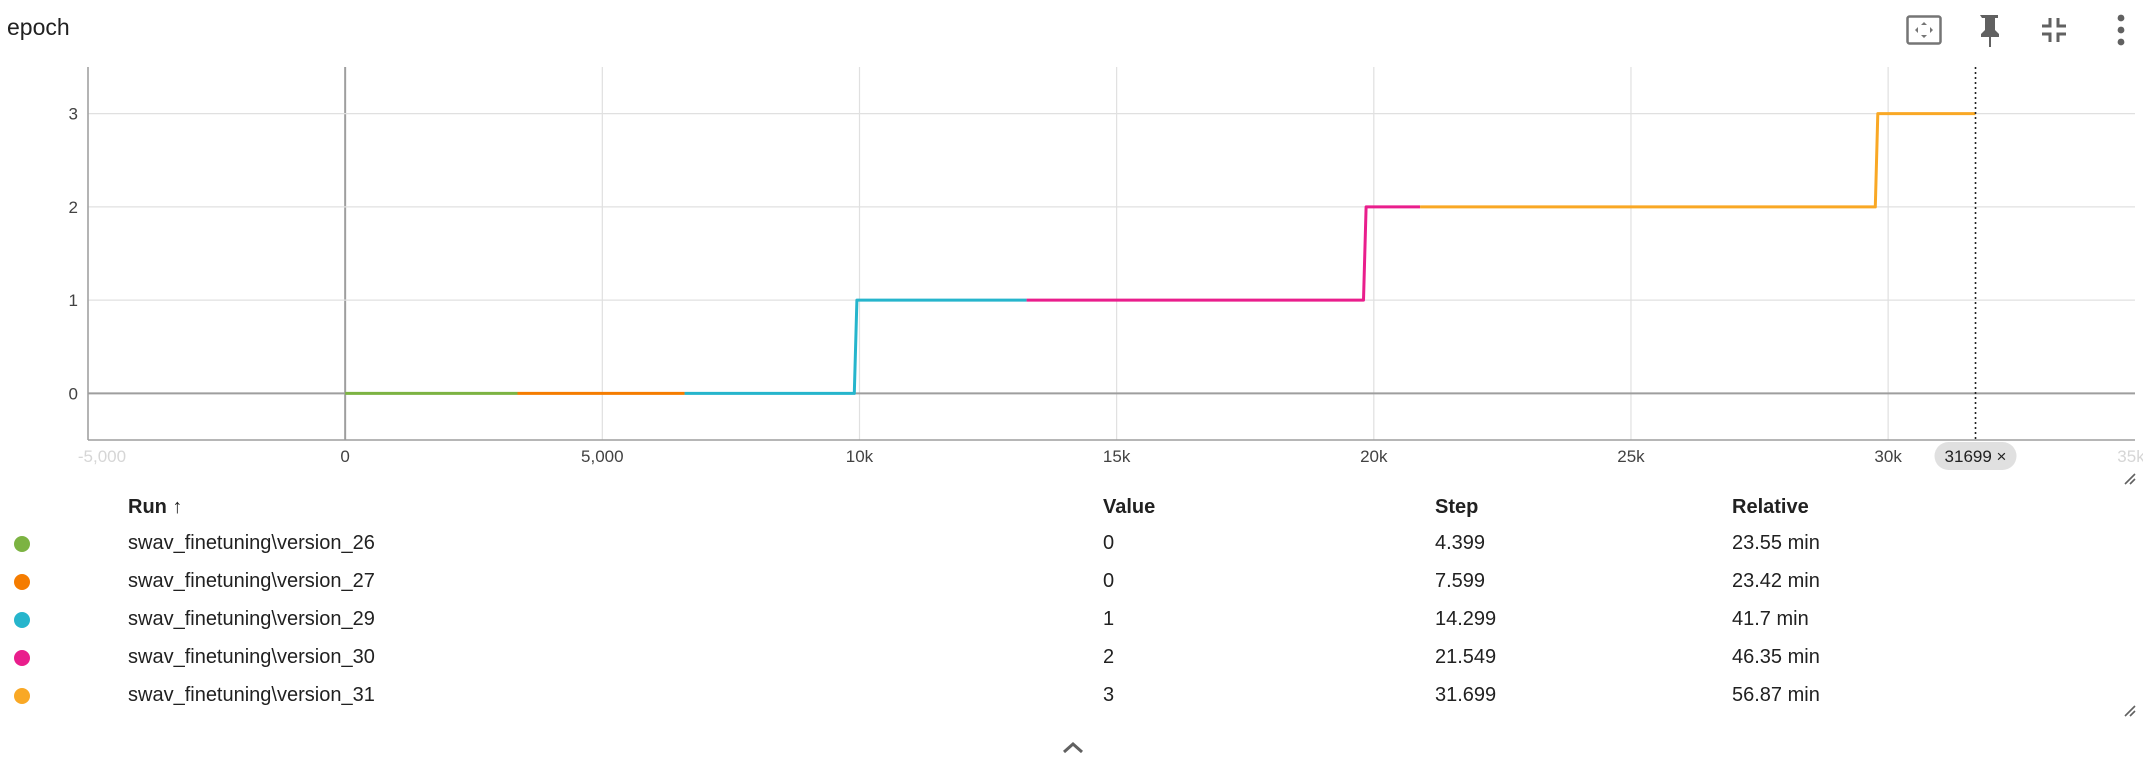 This screenshot has width=2143, height=763. I want to click on x-tick-label: 25k, so click(1631, 456).